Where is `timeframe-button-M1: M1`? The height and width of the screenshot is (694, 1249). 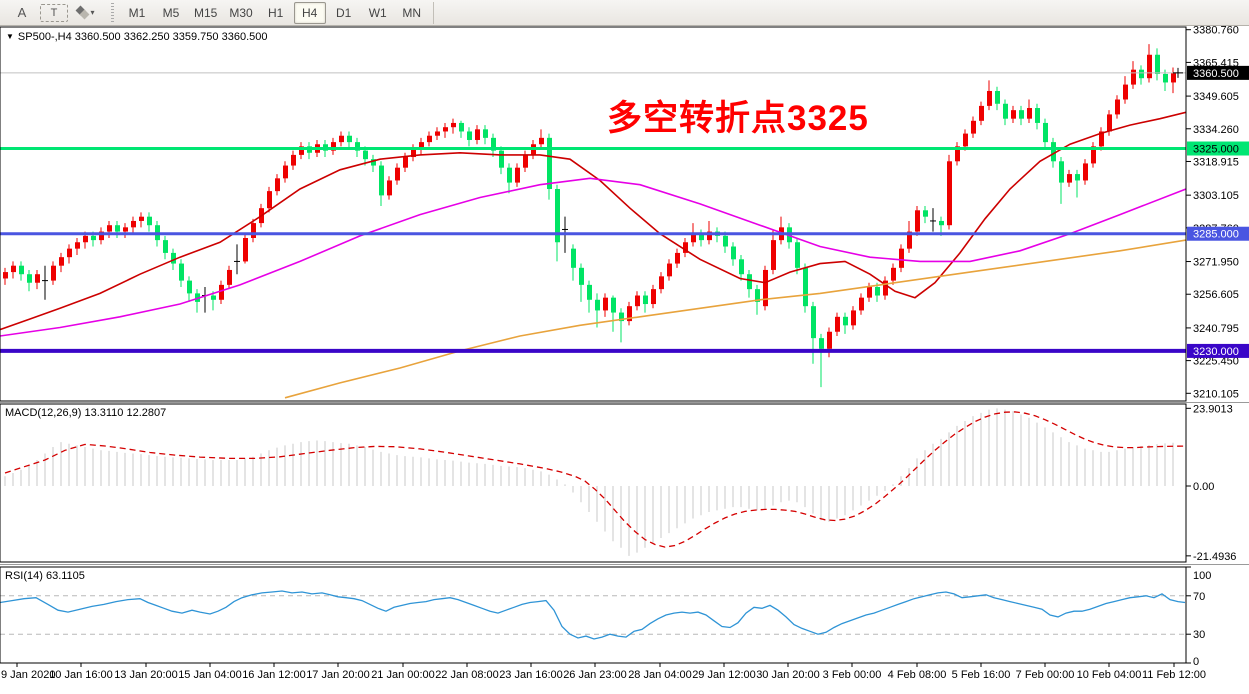
timeframe-button-M1: M1 is located at coordinates (137, 12).